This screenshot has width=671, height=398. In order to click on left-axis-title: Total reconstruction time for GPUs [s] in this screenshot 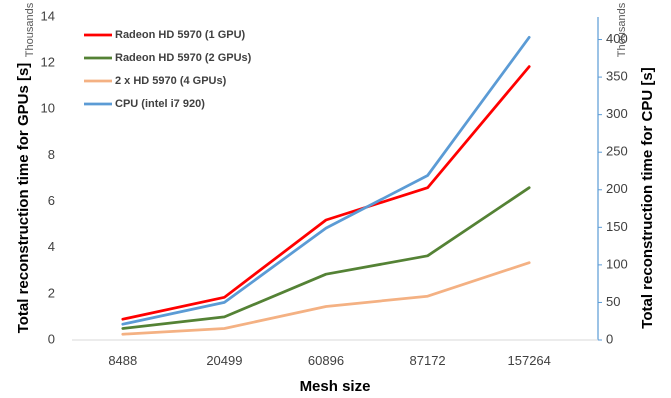, I will do `click(23, 198)`.